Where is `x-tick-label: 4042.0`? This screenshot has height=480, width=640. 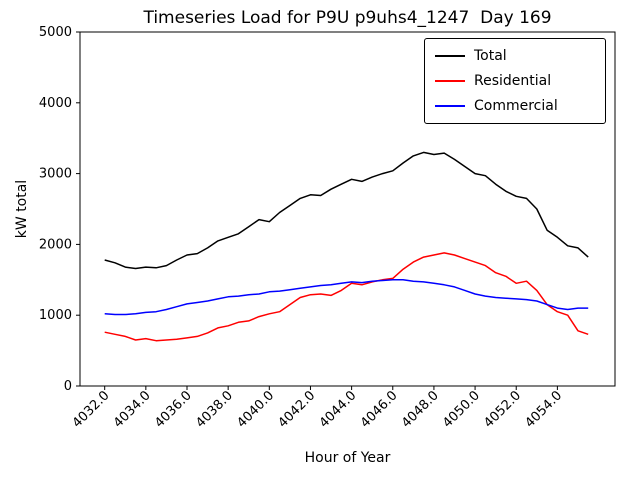 x-tick-label: 4042.0 is located at coordinates (297, 409).